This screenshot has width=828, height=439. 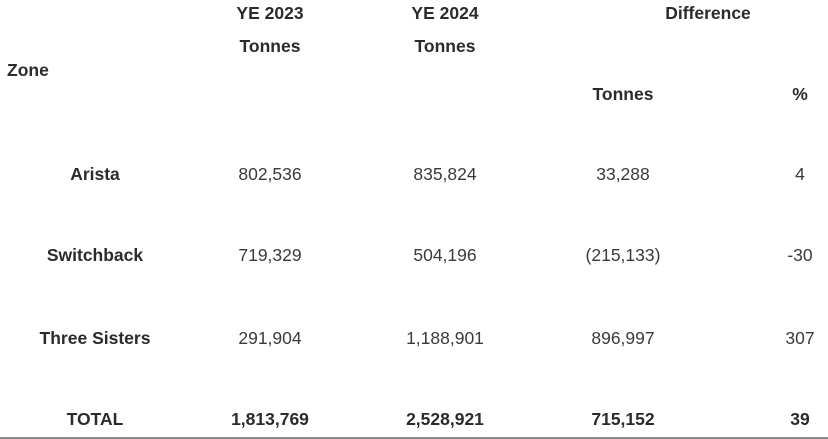 I want to click on zone-name-cell: Arista, so click(x=95, y=174).